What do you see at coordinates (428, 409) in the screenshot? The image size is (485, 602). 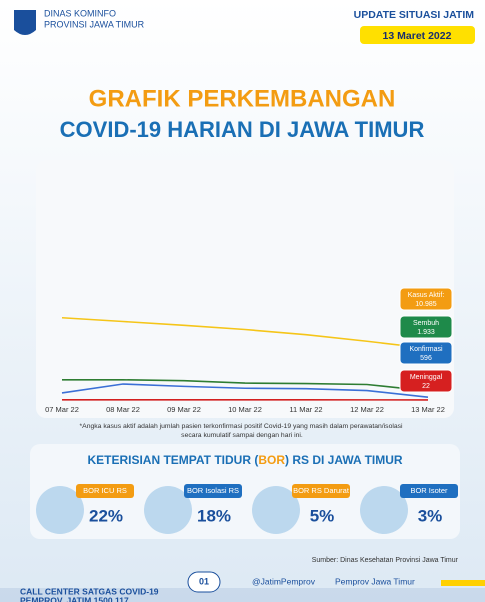 I see `x-tick-label: 13 Mar 22` at bounding box center [428, 409].